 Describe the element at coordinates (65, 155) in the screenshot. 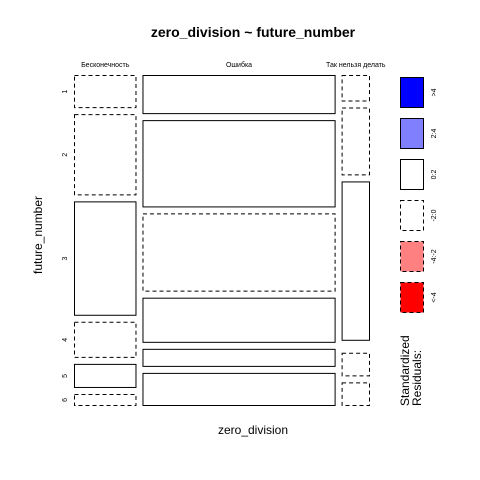

I see `row-label: 2` at that location.